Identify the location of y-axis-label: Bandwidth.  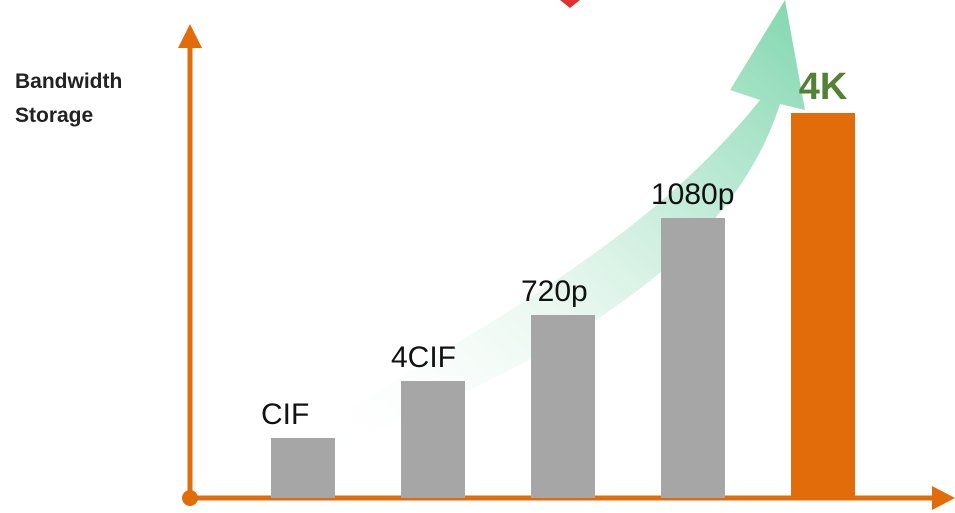
(68, 81).